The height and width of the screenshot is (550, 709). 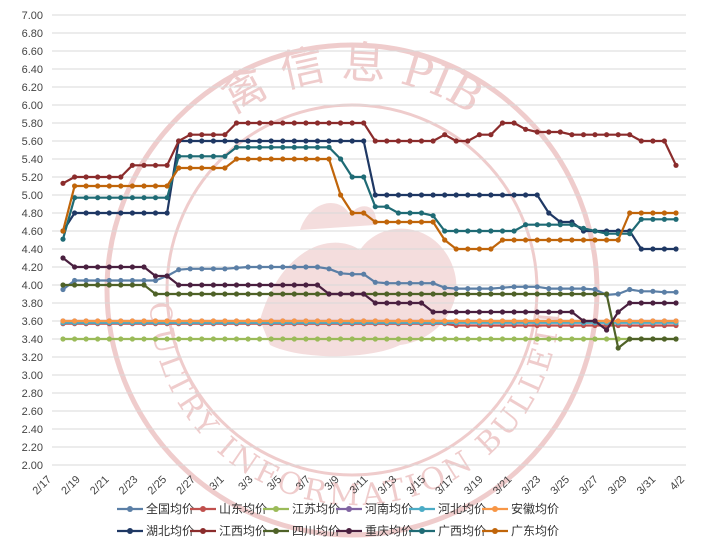 What do you see at coordinates (32, 16) in the screenshot?
I see `y-tick-label: 7.00` at bounding box center [32, 16].